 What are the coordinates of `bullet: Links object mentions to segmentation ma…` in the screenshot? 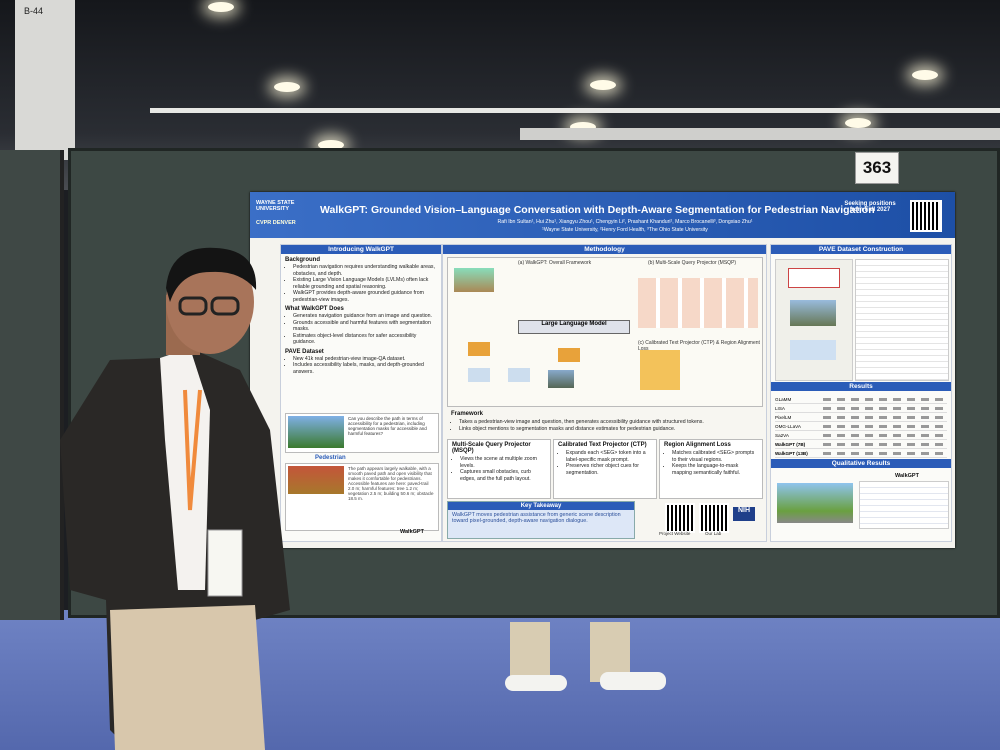 It's located at (612, 429).